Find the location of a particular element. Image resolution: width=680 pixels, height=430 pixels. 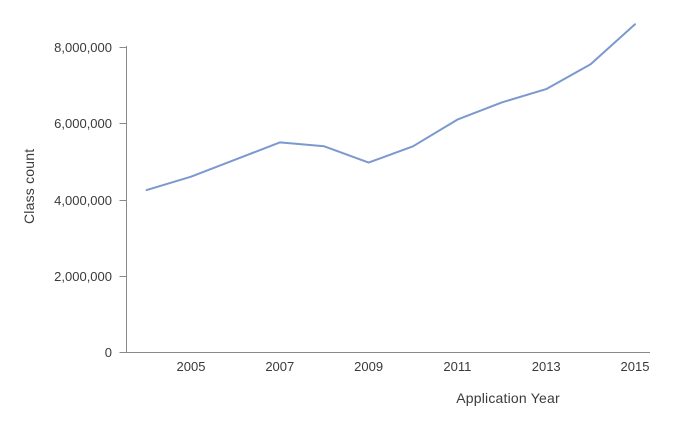

y-tick-label: 2,000,000 is located at coordinates (83, 276).